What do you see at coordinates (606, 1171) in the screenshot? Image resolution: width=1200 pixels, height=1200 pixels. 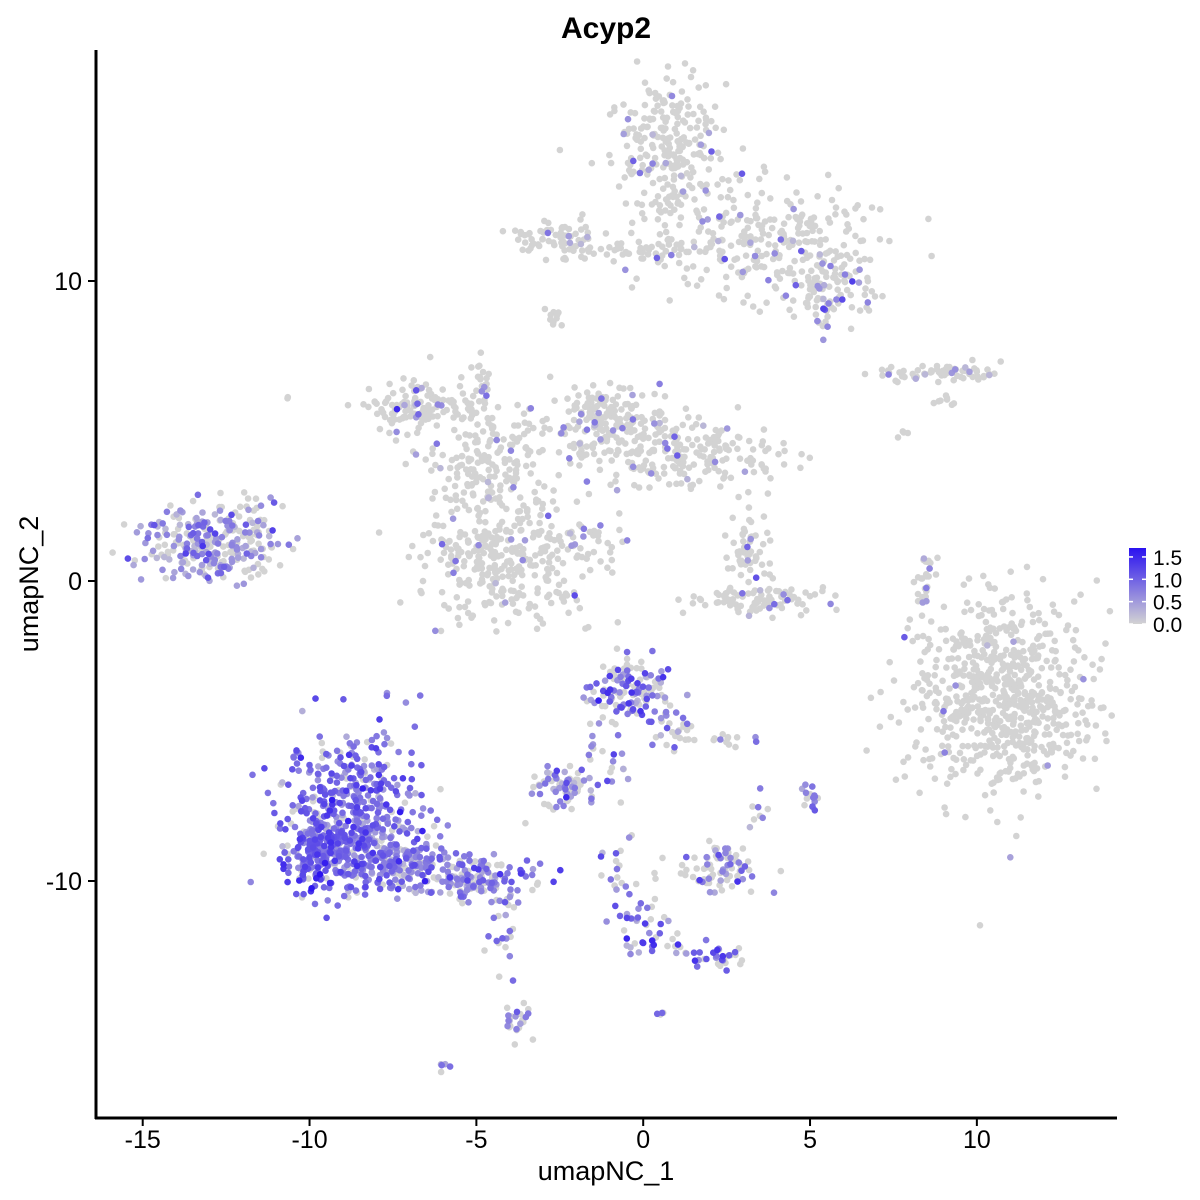 I see `x-axis-label: umapNC_1` at bounding box center [606, 1171].